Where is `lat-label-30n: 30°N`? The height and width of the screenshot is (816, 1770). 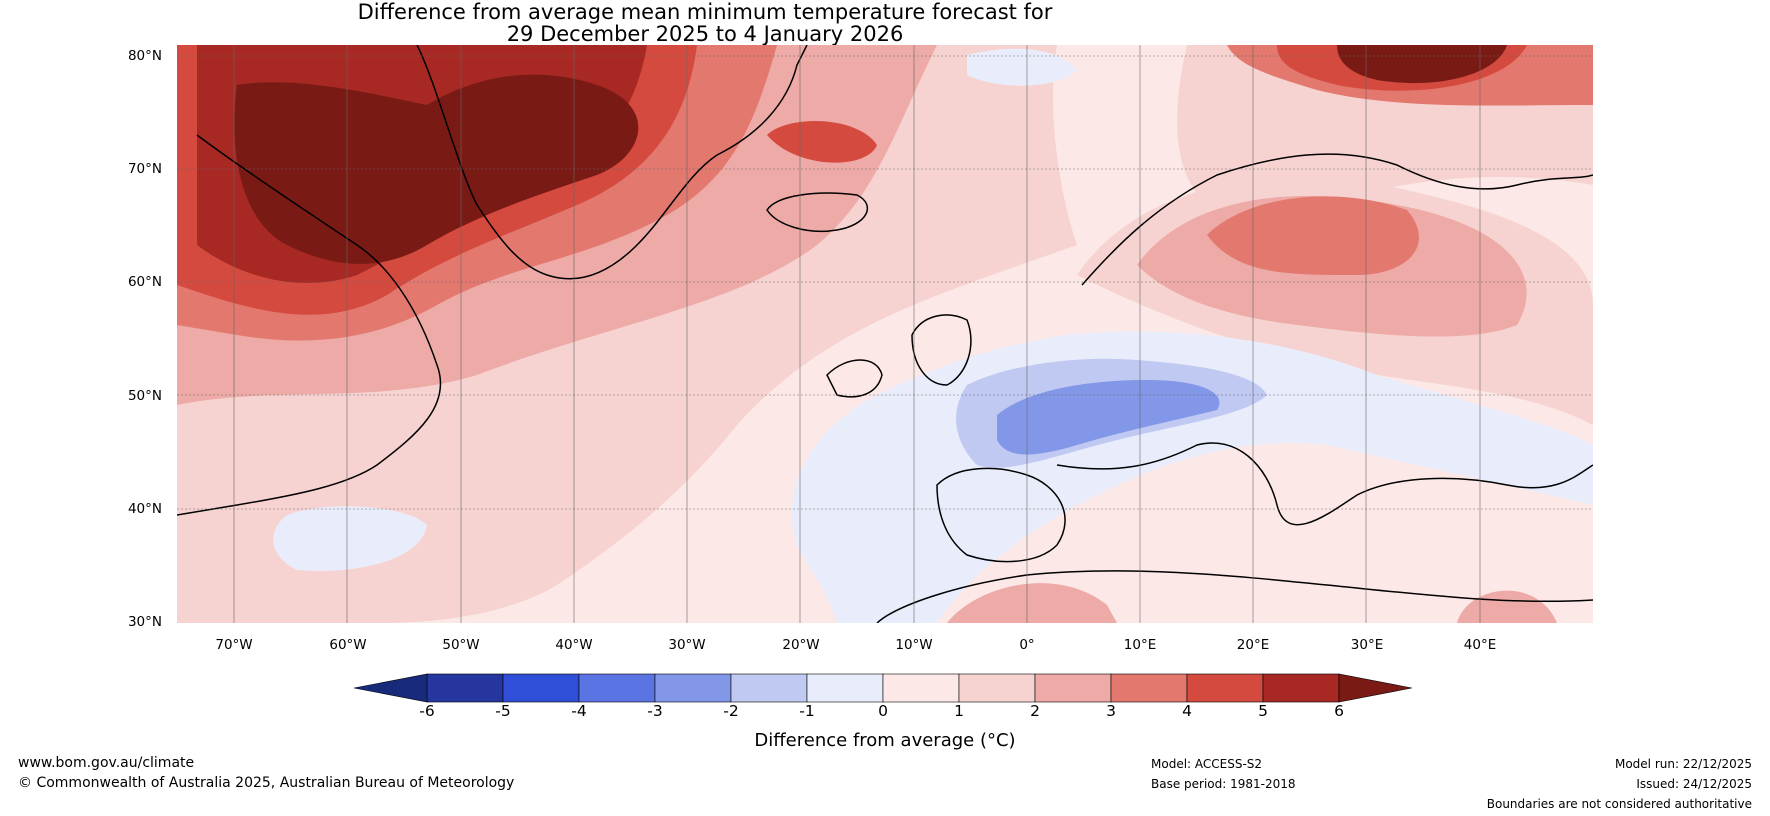
lat-label-30n: 30°N is located at coordinates (144, 622).